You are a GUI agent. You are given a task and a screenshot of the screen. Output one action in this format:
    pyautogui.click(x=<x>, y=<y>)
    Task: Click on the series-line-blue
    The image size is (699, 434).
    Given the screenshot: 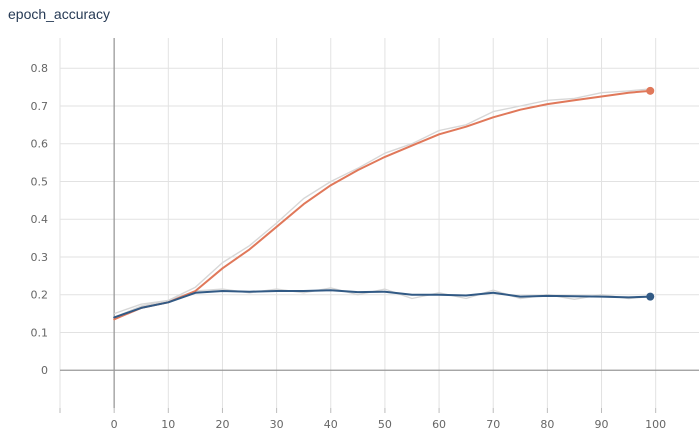 What is the action you would take?
    pyautogui.click(x=382, y=304)
    